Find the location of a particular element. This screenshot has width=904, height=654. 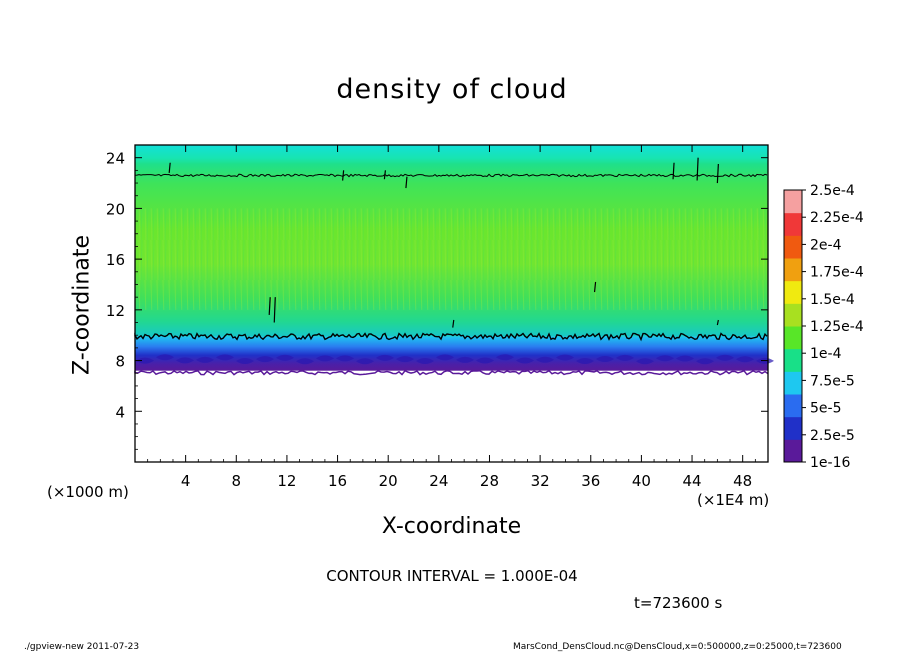

chart-title: density of cloud is located at coordinates (452, 89).